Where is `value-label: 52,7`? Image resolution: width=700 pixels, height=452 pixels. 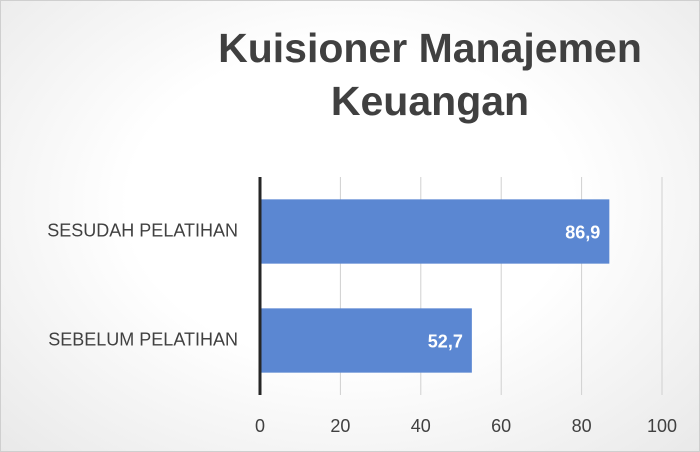
value-label: 52,7 is located at coordinates (445, 341).